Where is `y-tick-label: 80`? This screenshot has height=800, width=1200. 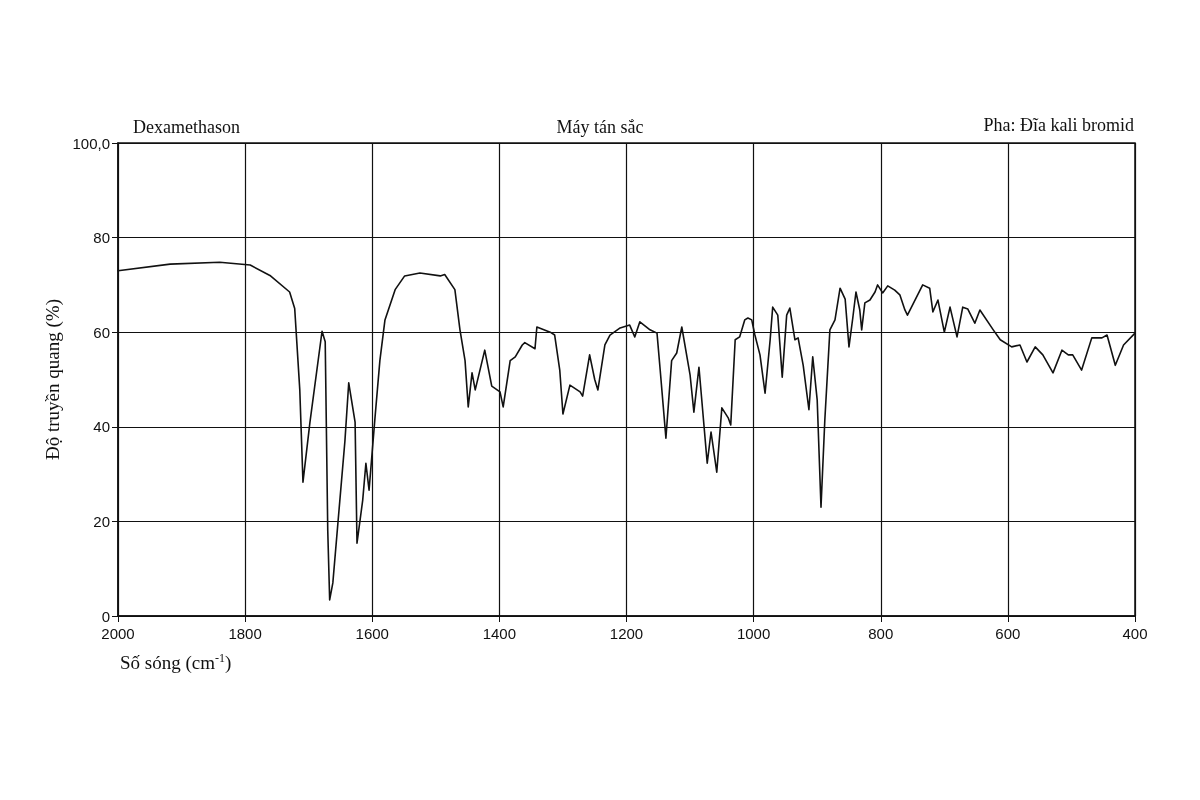 y-tick-label: 80 is located at coordinates (101, 238).